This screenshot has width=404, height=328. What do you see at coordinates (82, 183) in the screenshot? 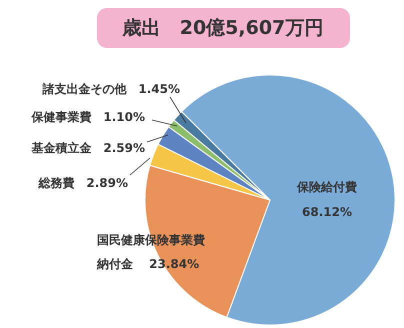
I see `slice-label: 総務費 2.89%` at bounding box center [82, 183].